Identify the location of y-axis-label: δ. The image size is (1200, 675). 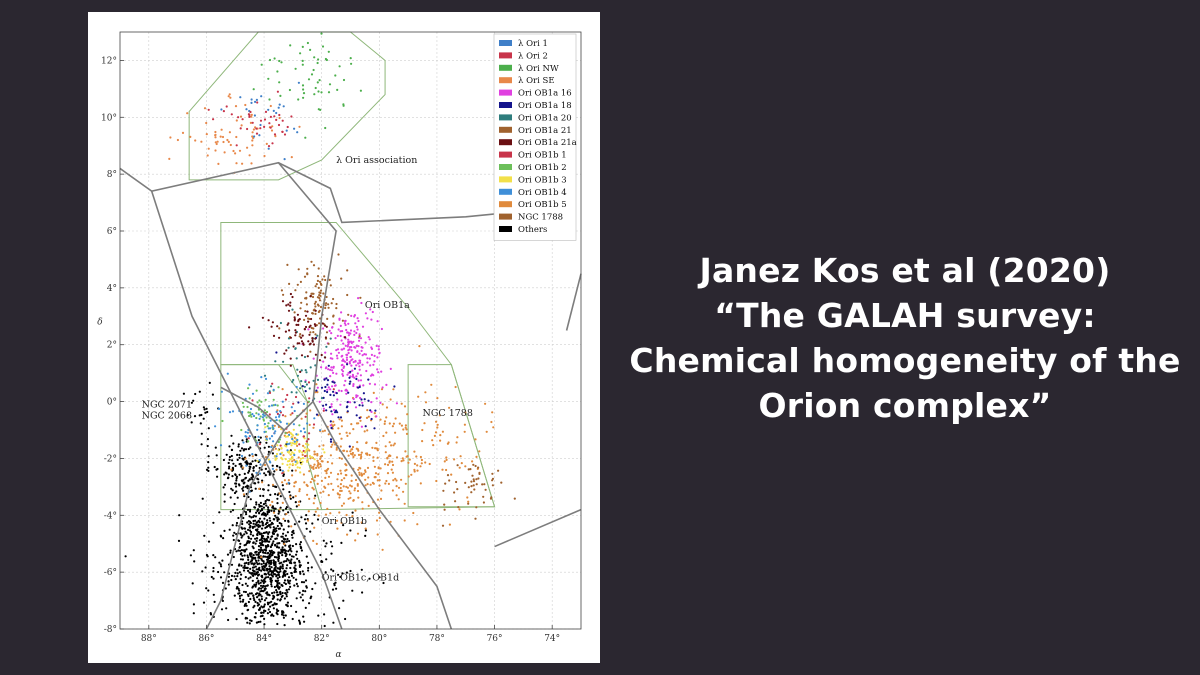
(99, 323).